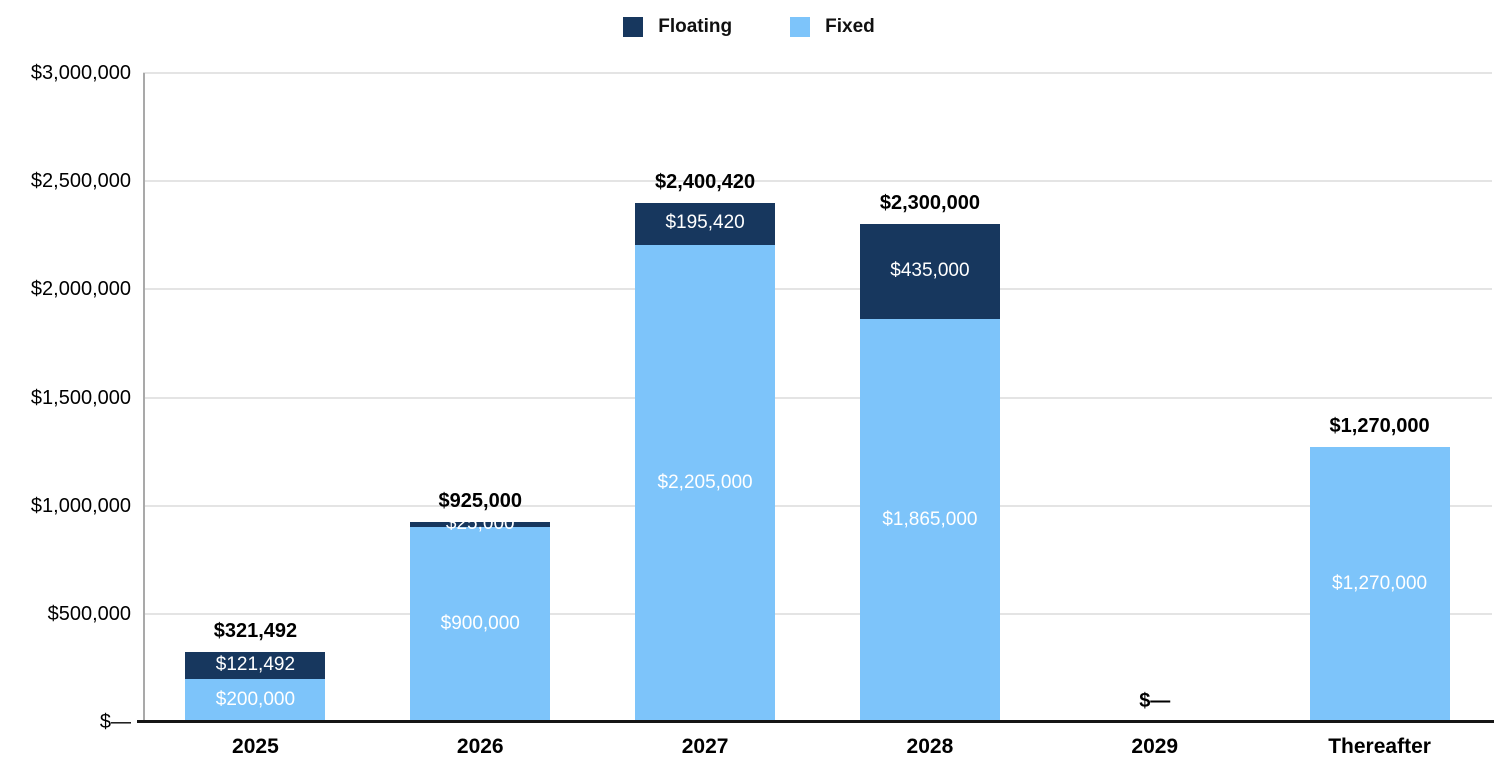 This screenshot has width=1498, height=768. What do you see at coordinates (480, 500) in the screenshot?
I see `total-label-2026: $925,000` at bounding box center [480, 500].